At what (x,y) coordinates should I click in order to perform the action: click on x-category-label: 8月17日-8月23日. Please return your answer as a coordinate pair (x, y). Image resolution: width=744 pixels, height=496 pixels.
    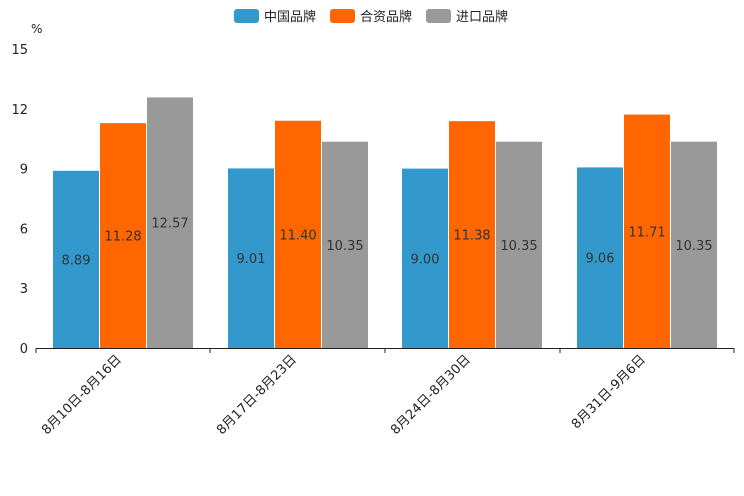
    Looking at the image, I should click on (257, 395).